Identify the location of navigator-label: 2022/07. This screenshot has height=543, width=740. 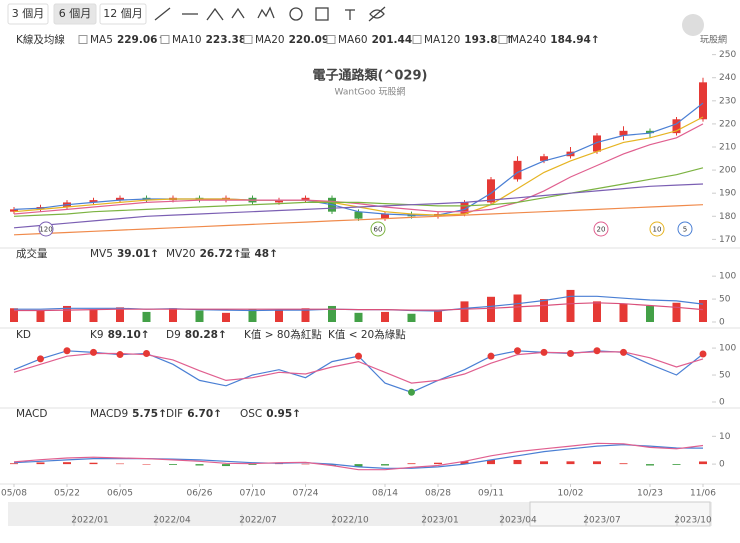
(257, 521).